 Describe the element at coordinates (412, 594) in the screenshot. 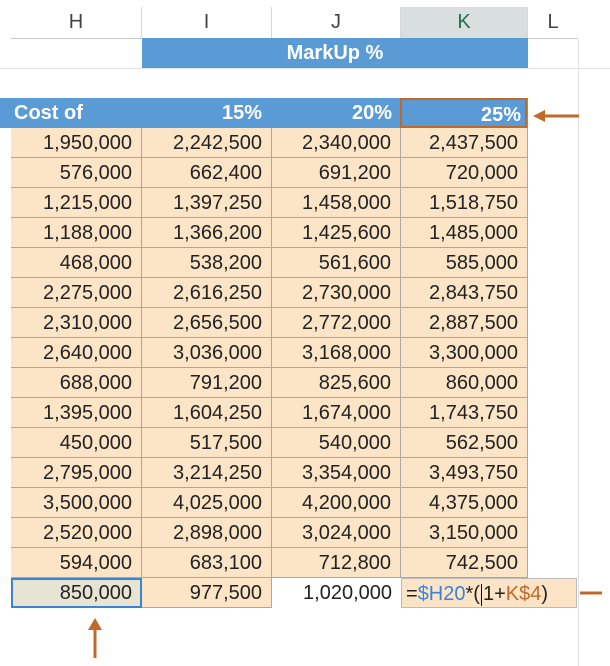

I see `formula-equals: =` at that location.